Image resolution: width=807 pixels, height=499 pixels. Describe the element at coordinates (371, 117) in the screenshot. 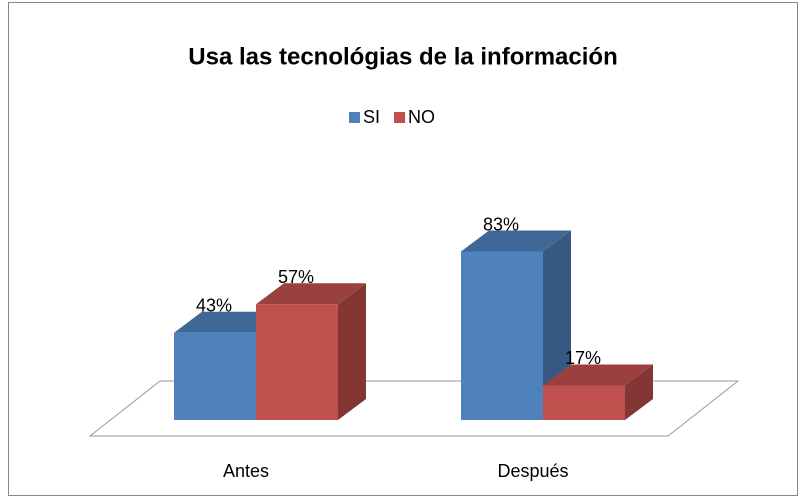

I see `legend-label: SI` at that location.